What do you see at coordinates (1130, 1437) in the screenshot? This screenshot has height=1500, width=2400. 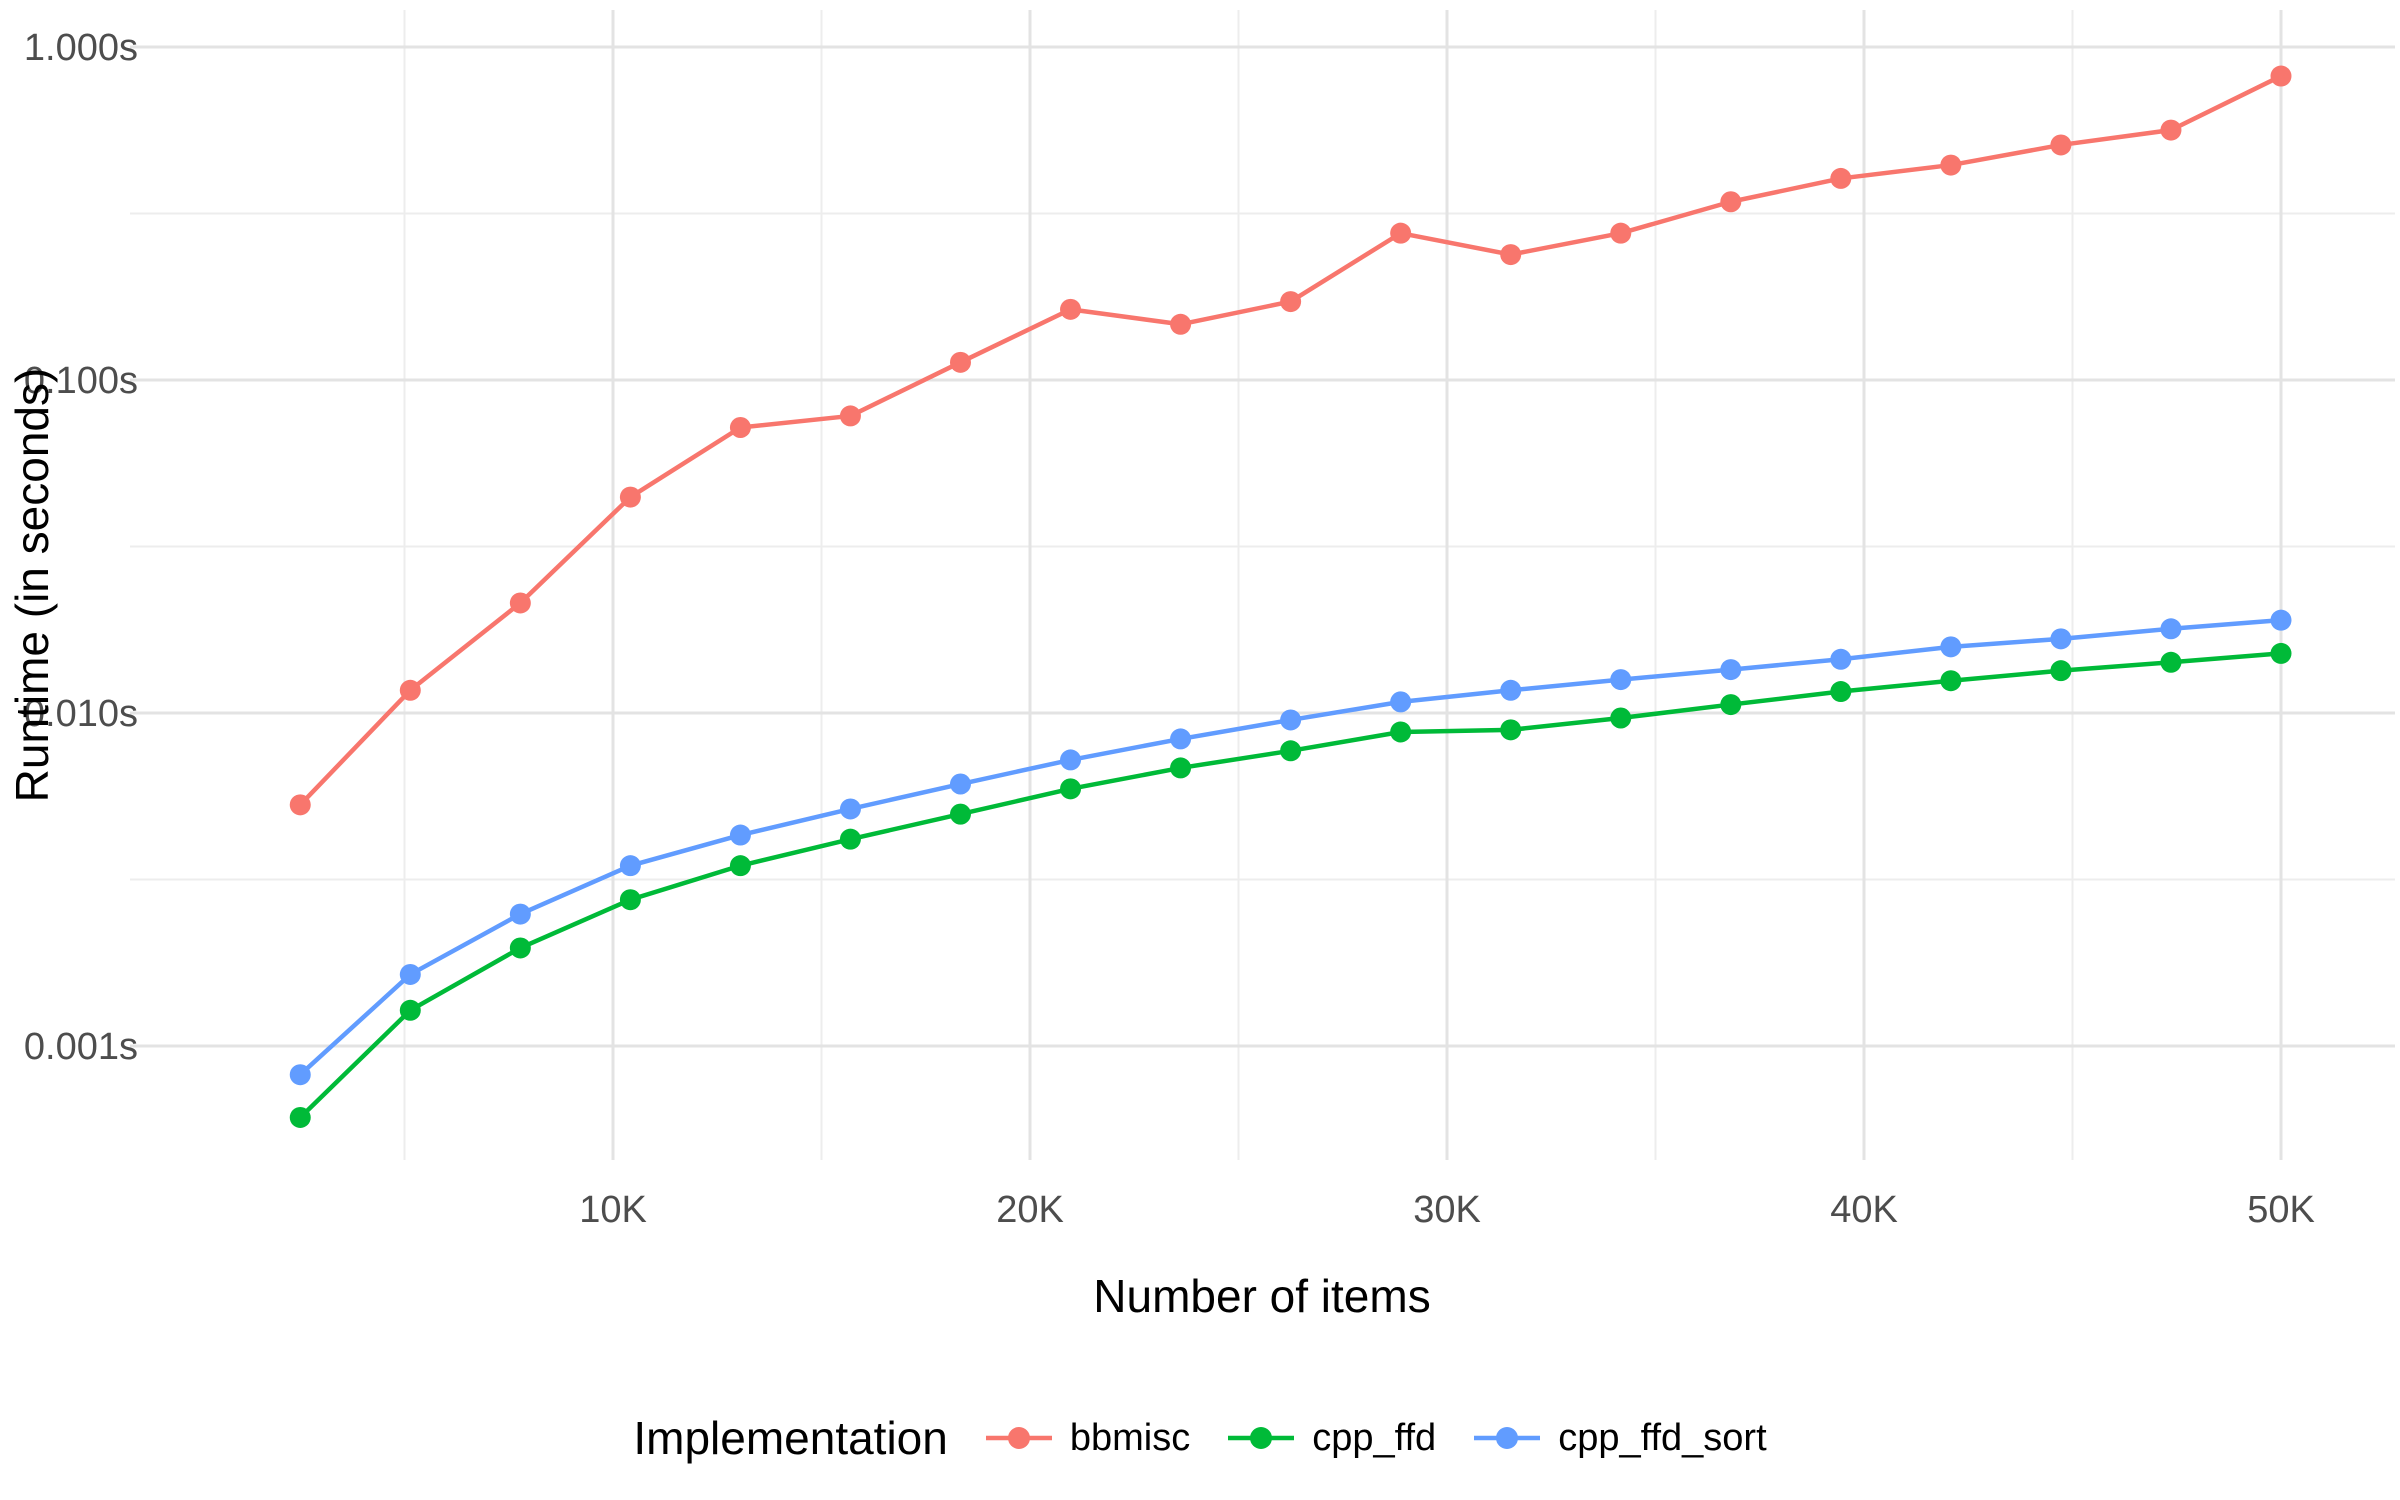 I see `legend-label: bbmisc` at bounding box center [1130, 1437].